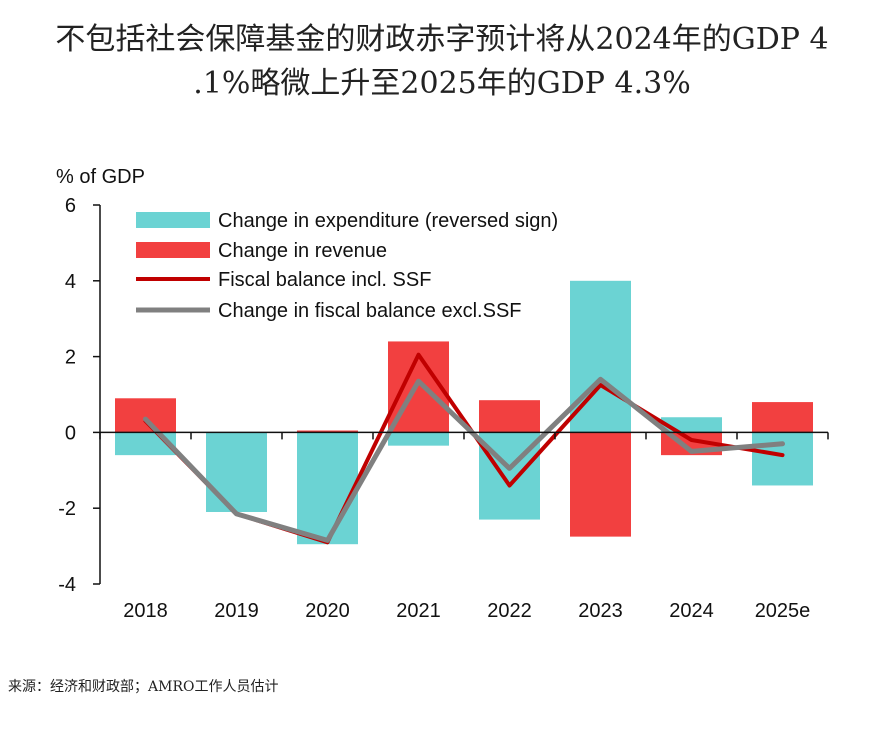 This screenshot has height=738, width=884. What do you see at coordinates (600, 484) in the screenshot?
I see `bar-revenue-2023` at bounding box center [600, 484].